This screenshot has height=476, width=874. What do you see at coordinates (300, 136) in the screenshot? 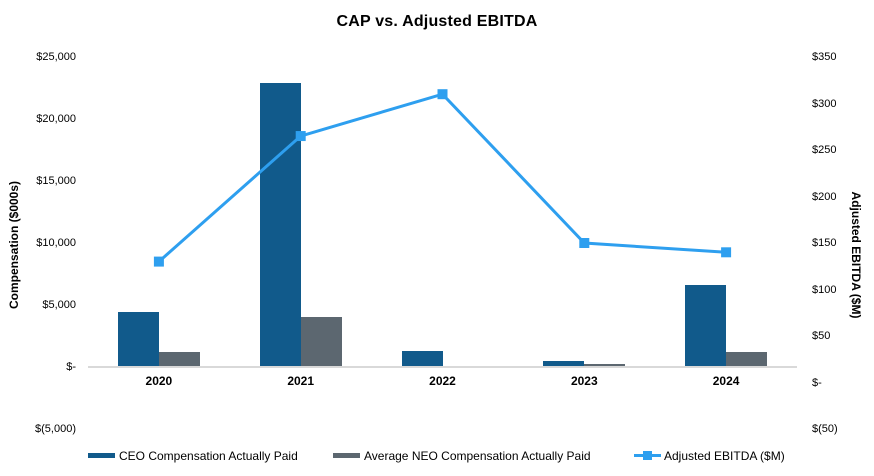
I see `ebitda-marker-2021` at bounding box center [300, 136].